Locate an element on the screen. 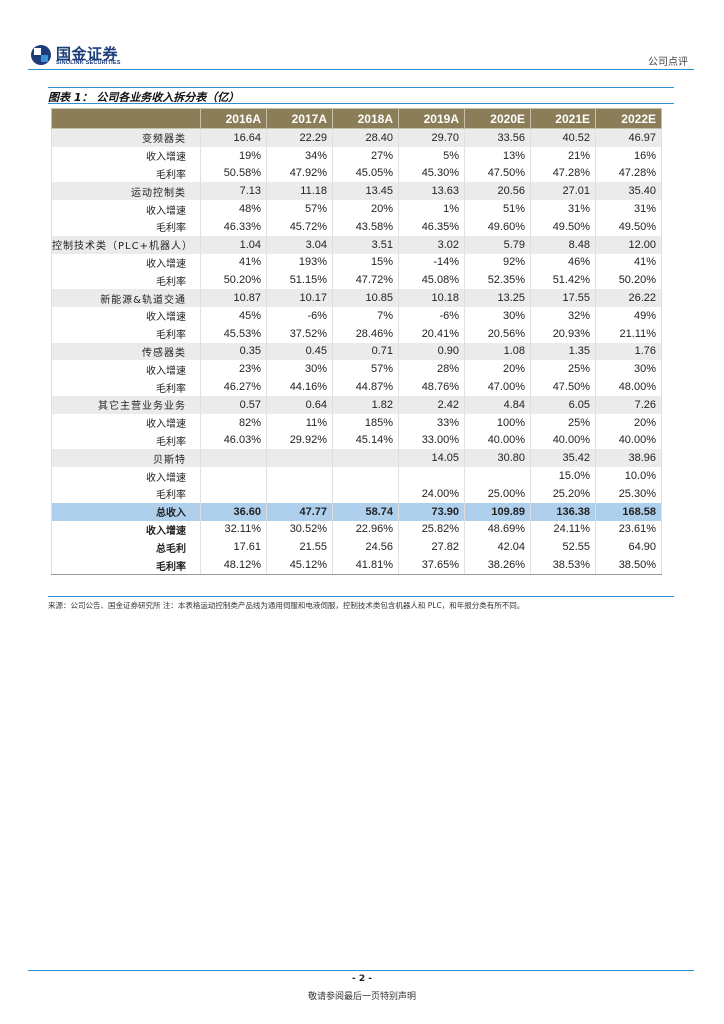 This screenshot has width=724, height=1024. table-cell: 136.38 is located at coordinates (563, 511).